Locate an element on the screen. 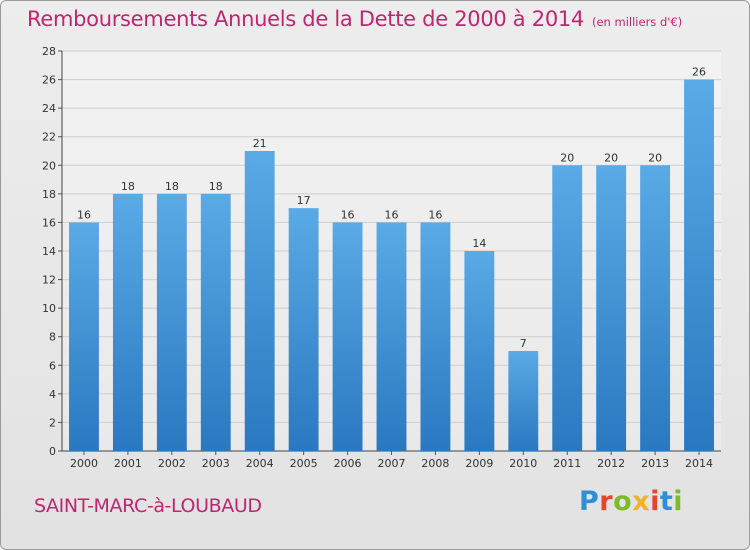 The height and width of the screenshot is (550, 750). value-label-2010: 7 is located at coordinates (523, 343).